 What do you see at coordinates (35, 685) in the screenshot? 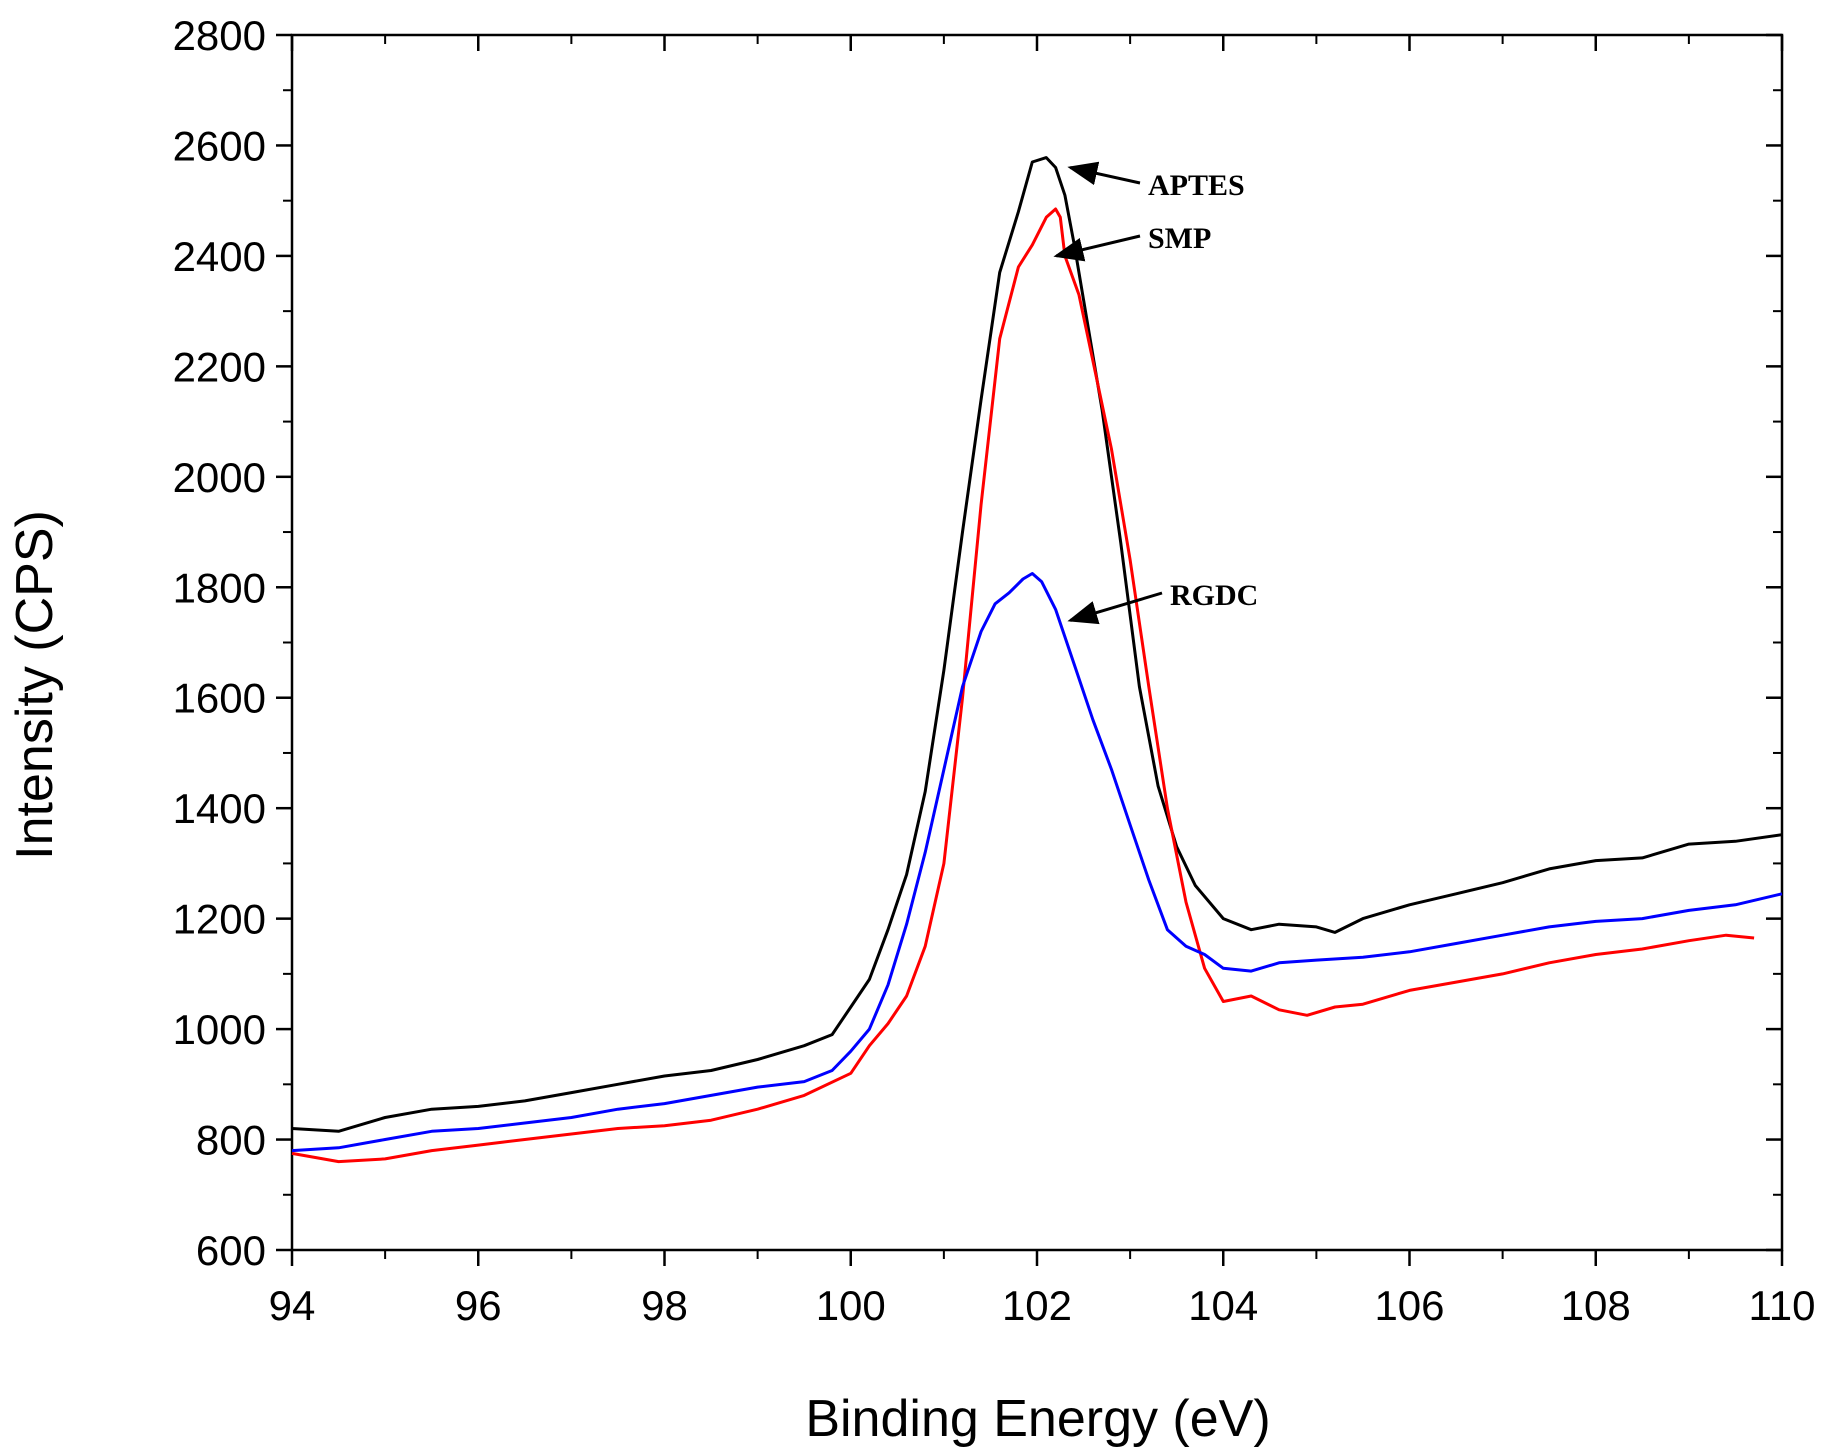
I see `y-axis-title: Intensity (CPS)` at bounding box center [35, 685].